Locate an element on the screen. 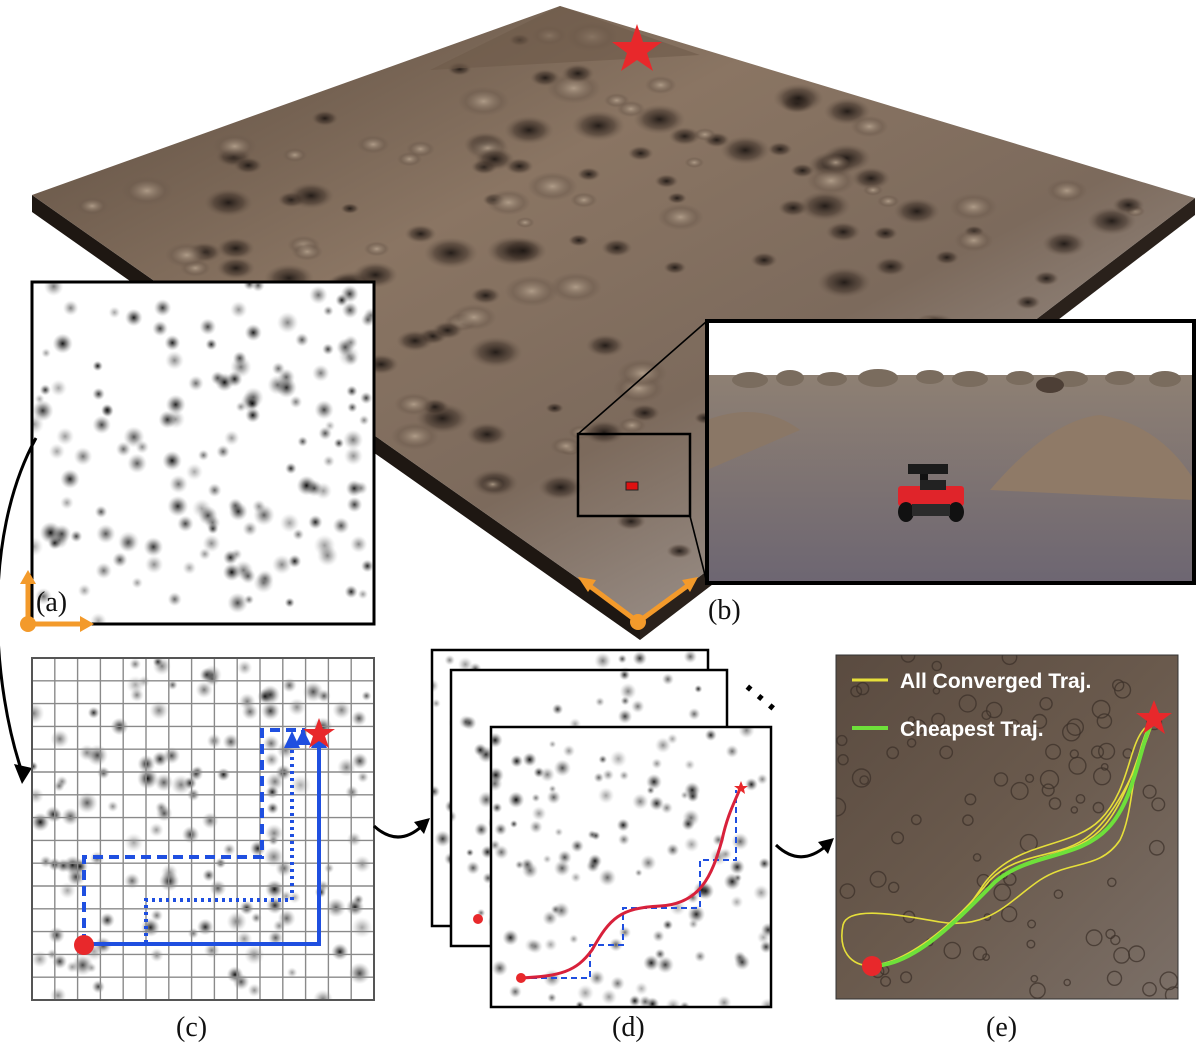  stack-ellipsis: ⋯ is located at coordinates (761, 696).